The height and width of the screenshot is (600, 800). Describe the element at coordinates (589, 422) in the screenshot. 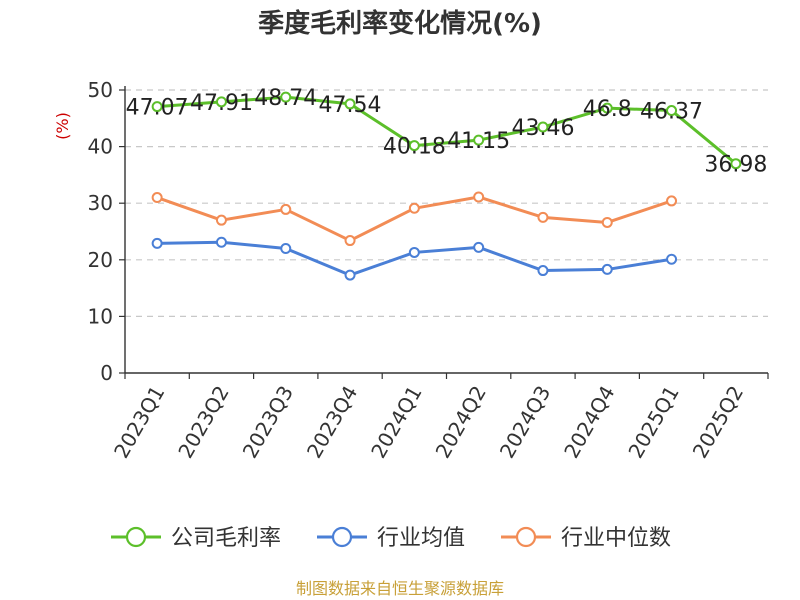

I see `x-tick-label: 2024Q4` at that location.